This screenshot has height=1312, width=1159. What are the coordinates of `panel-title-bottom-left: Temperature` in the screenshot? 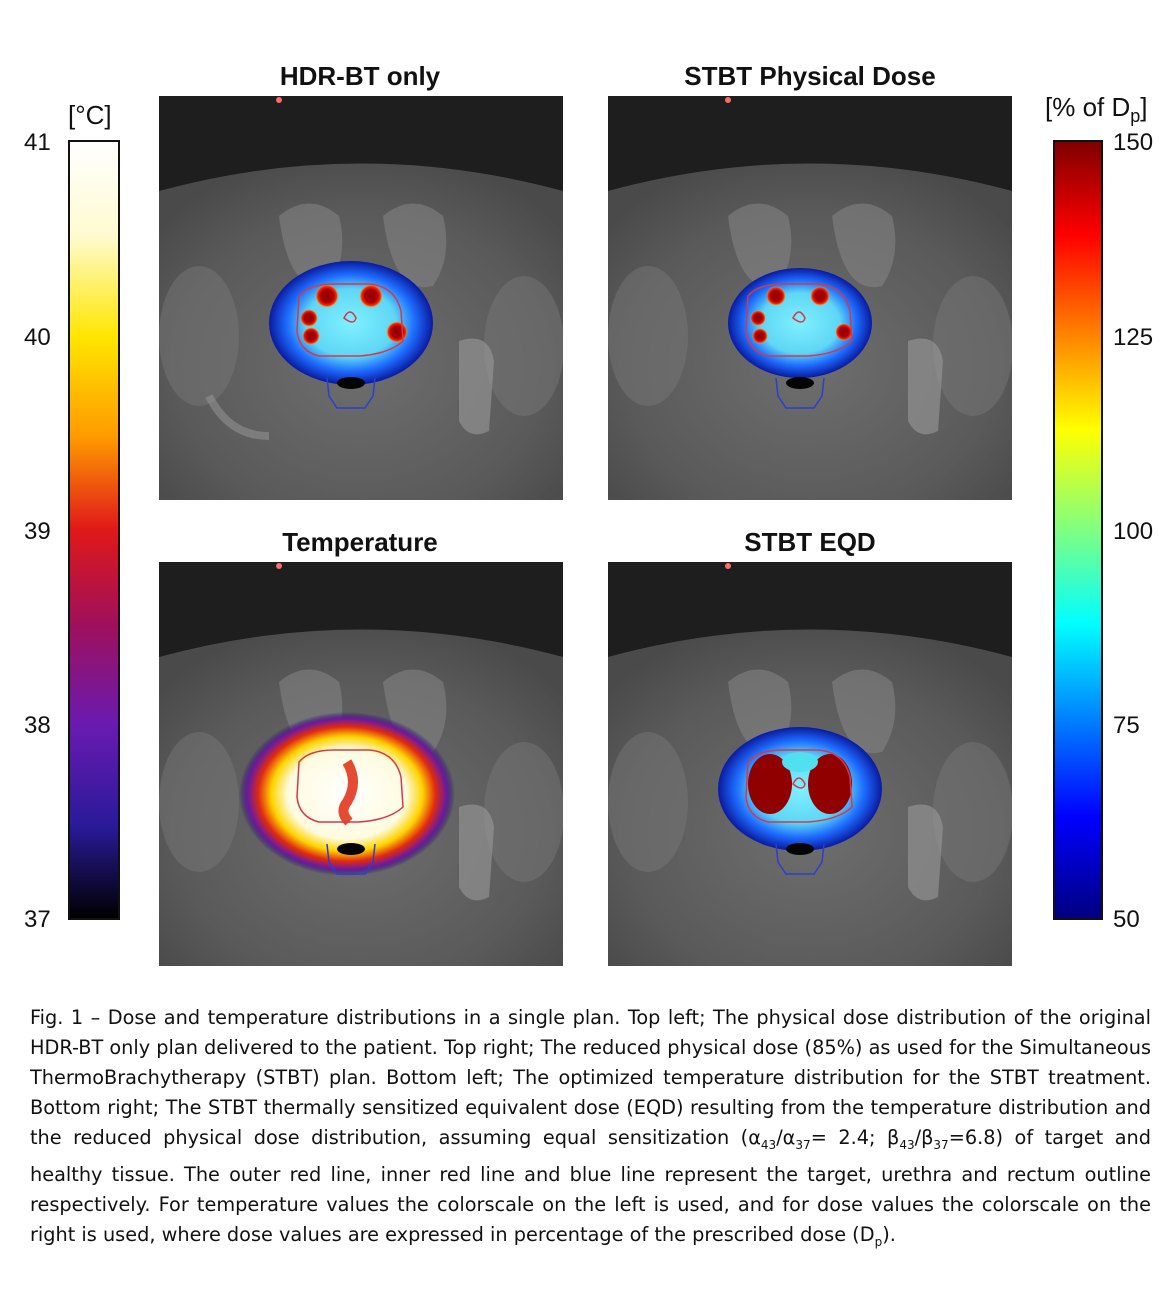 It's located at (360, 542).